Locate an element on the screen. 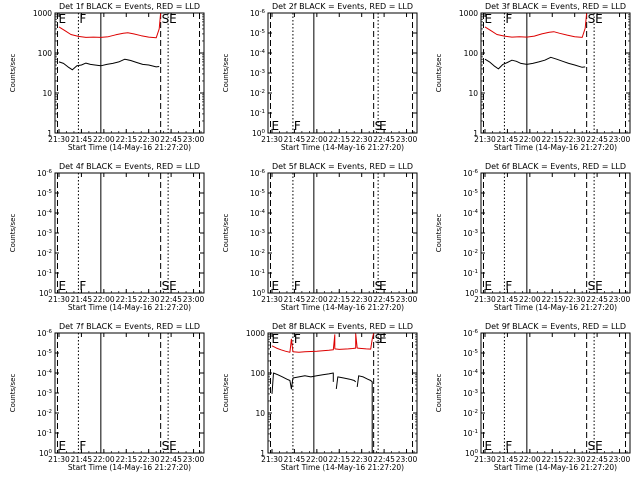 The image size is (640, 480). chart-title: Det 8f BLACK = Events, RED = LLD is located at coordinates (342, 326).